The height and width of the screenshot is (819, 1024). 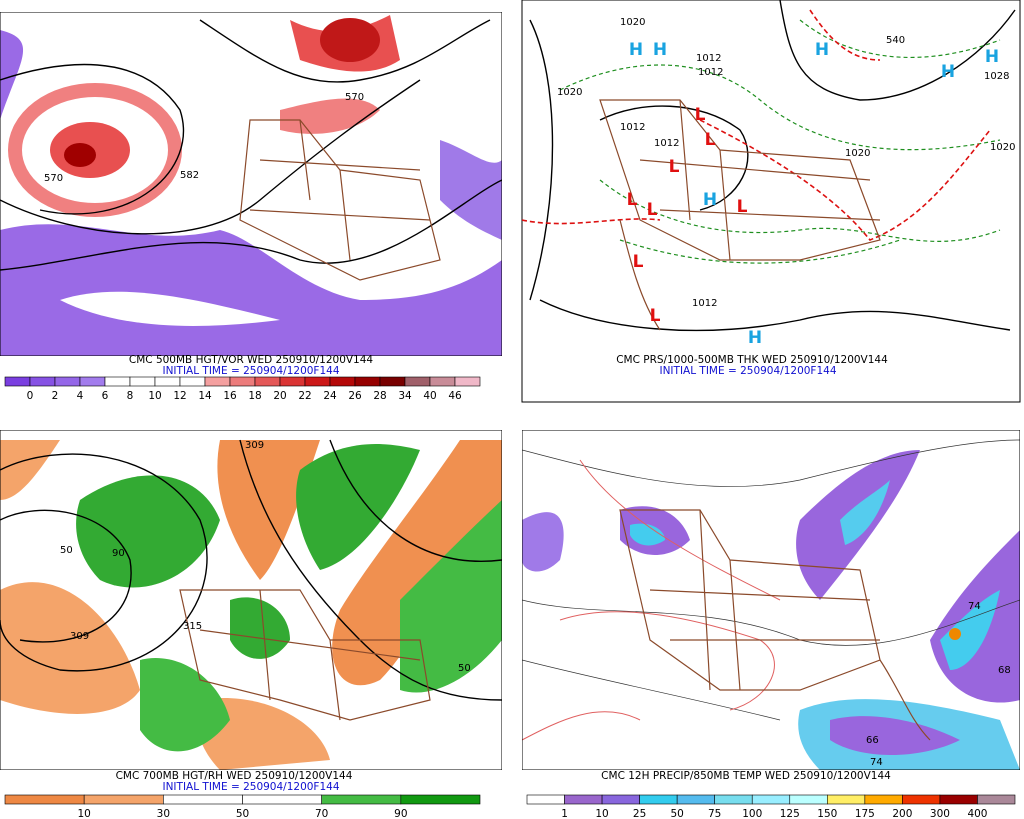 What do you see at coordinates (130, 396) in the screenshot?
I see `colorbar-label: 8` at bounding box center [130, 396].